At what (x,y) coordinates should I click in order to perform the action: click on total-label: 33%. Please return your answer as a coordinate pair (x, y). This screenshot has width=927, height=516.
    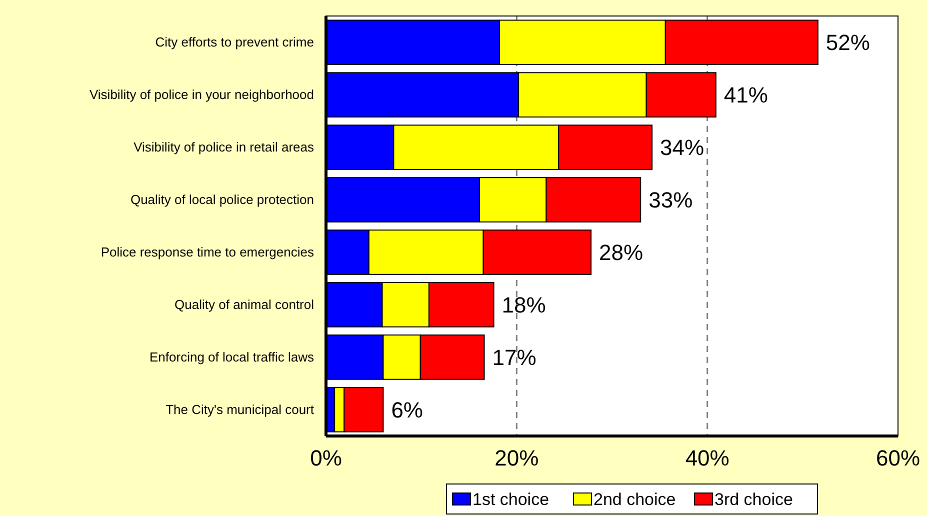
    Looking at the image, I should click on (670, 199).